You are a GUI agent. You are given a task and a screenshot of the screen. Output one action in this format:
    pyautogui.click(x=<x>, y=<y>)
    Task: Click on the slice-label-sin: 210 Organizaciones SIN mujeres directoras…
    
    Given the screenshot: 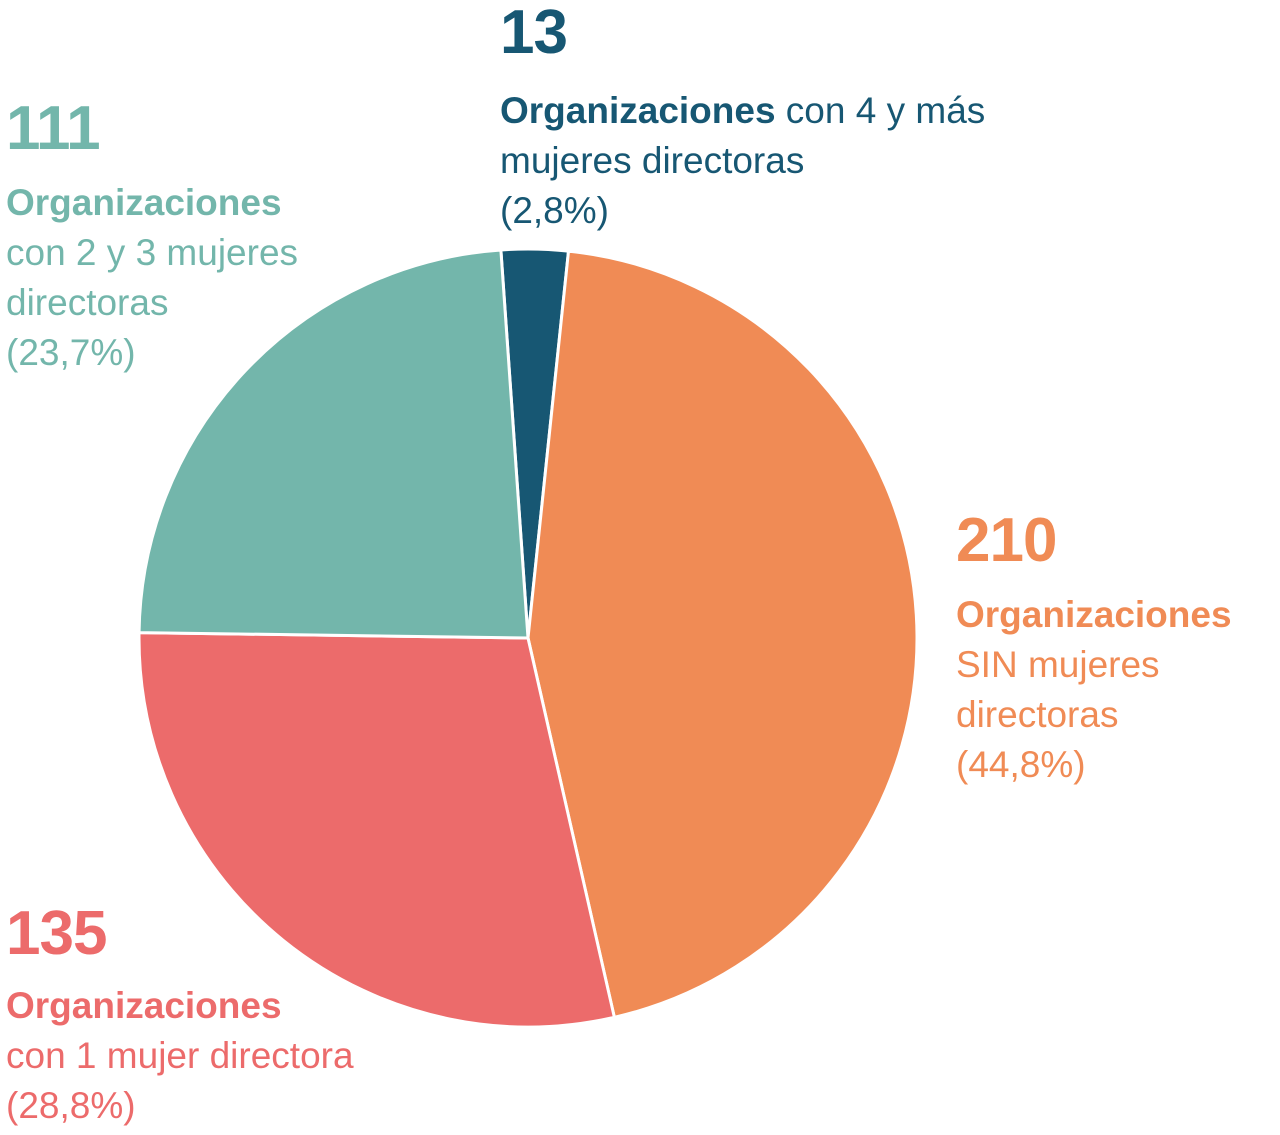 What is the action you would take?
    pyautogui.click(x=1116, y=650)
    